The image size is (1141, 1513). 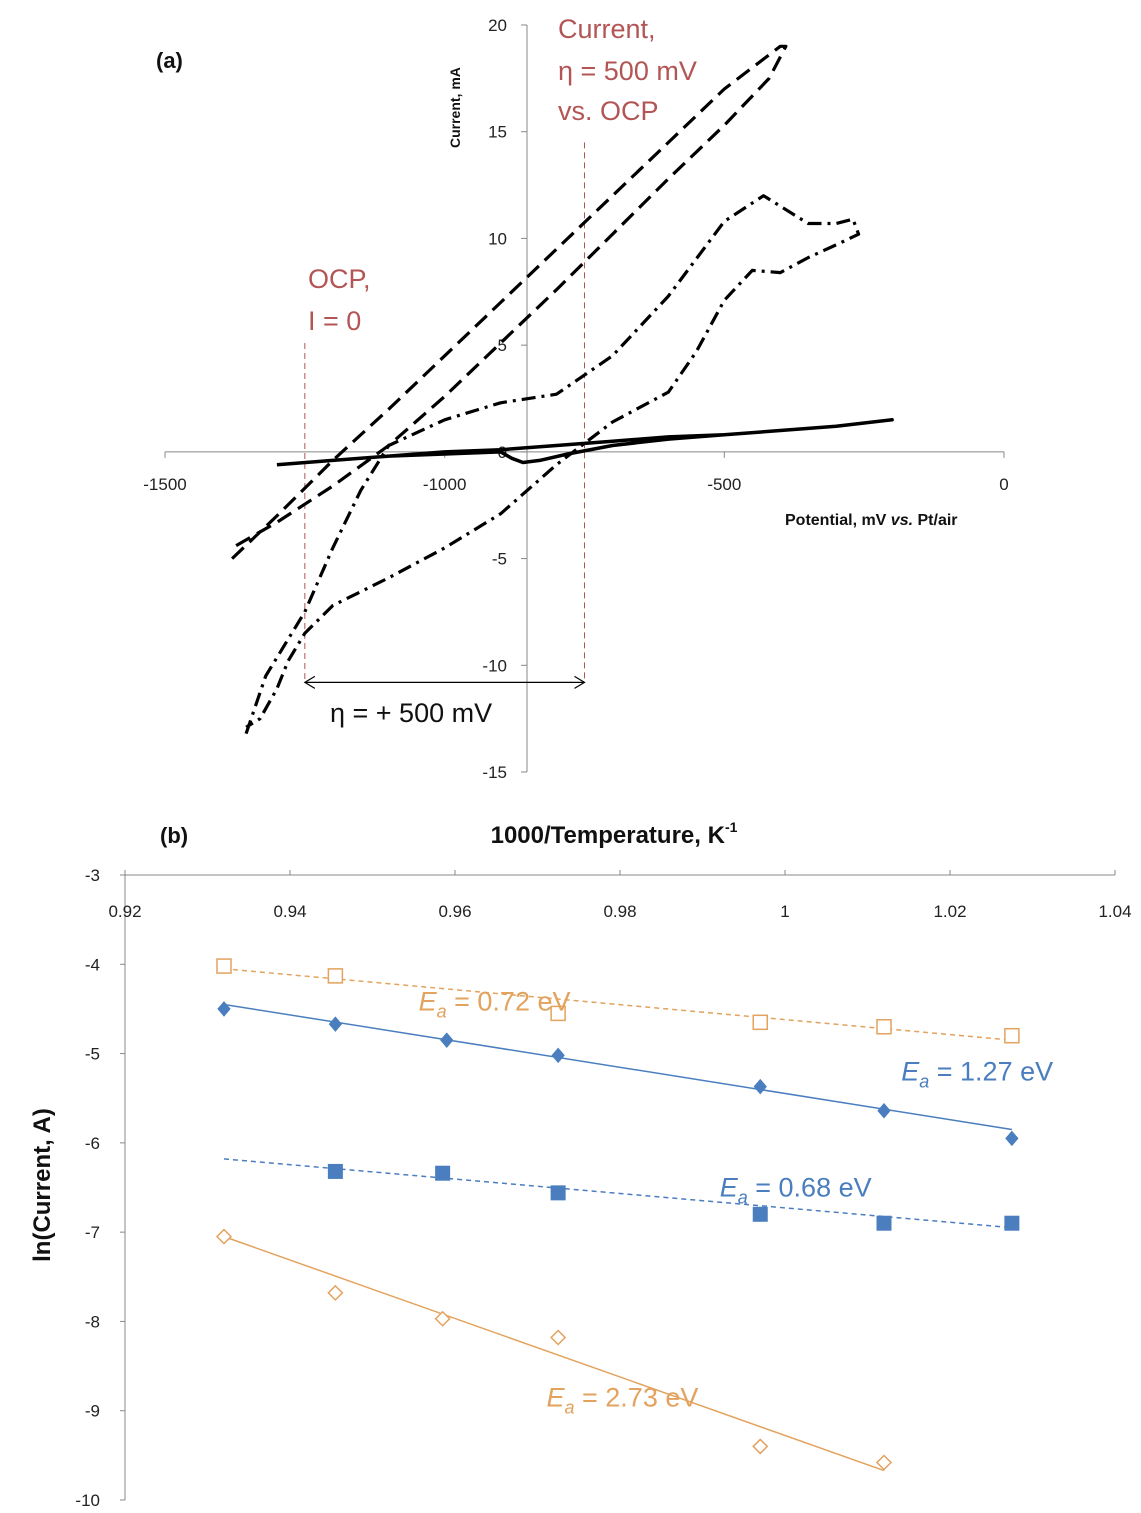 I want to click on activation-energy-label: Ea = 1.27 eV, so click(x=977, y=1073).